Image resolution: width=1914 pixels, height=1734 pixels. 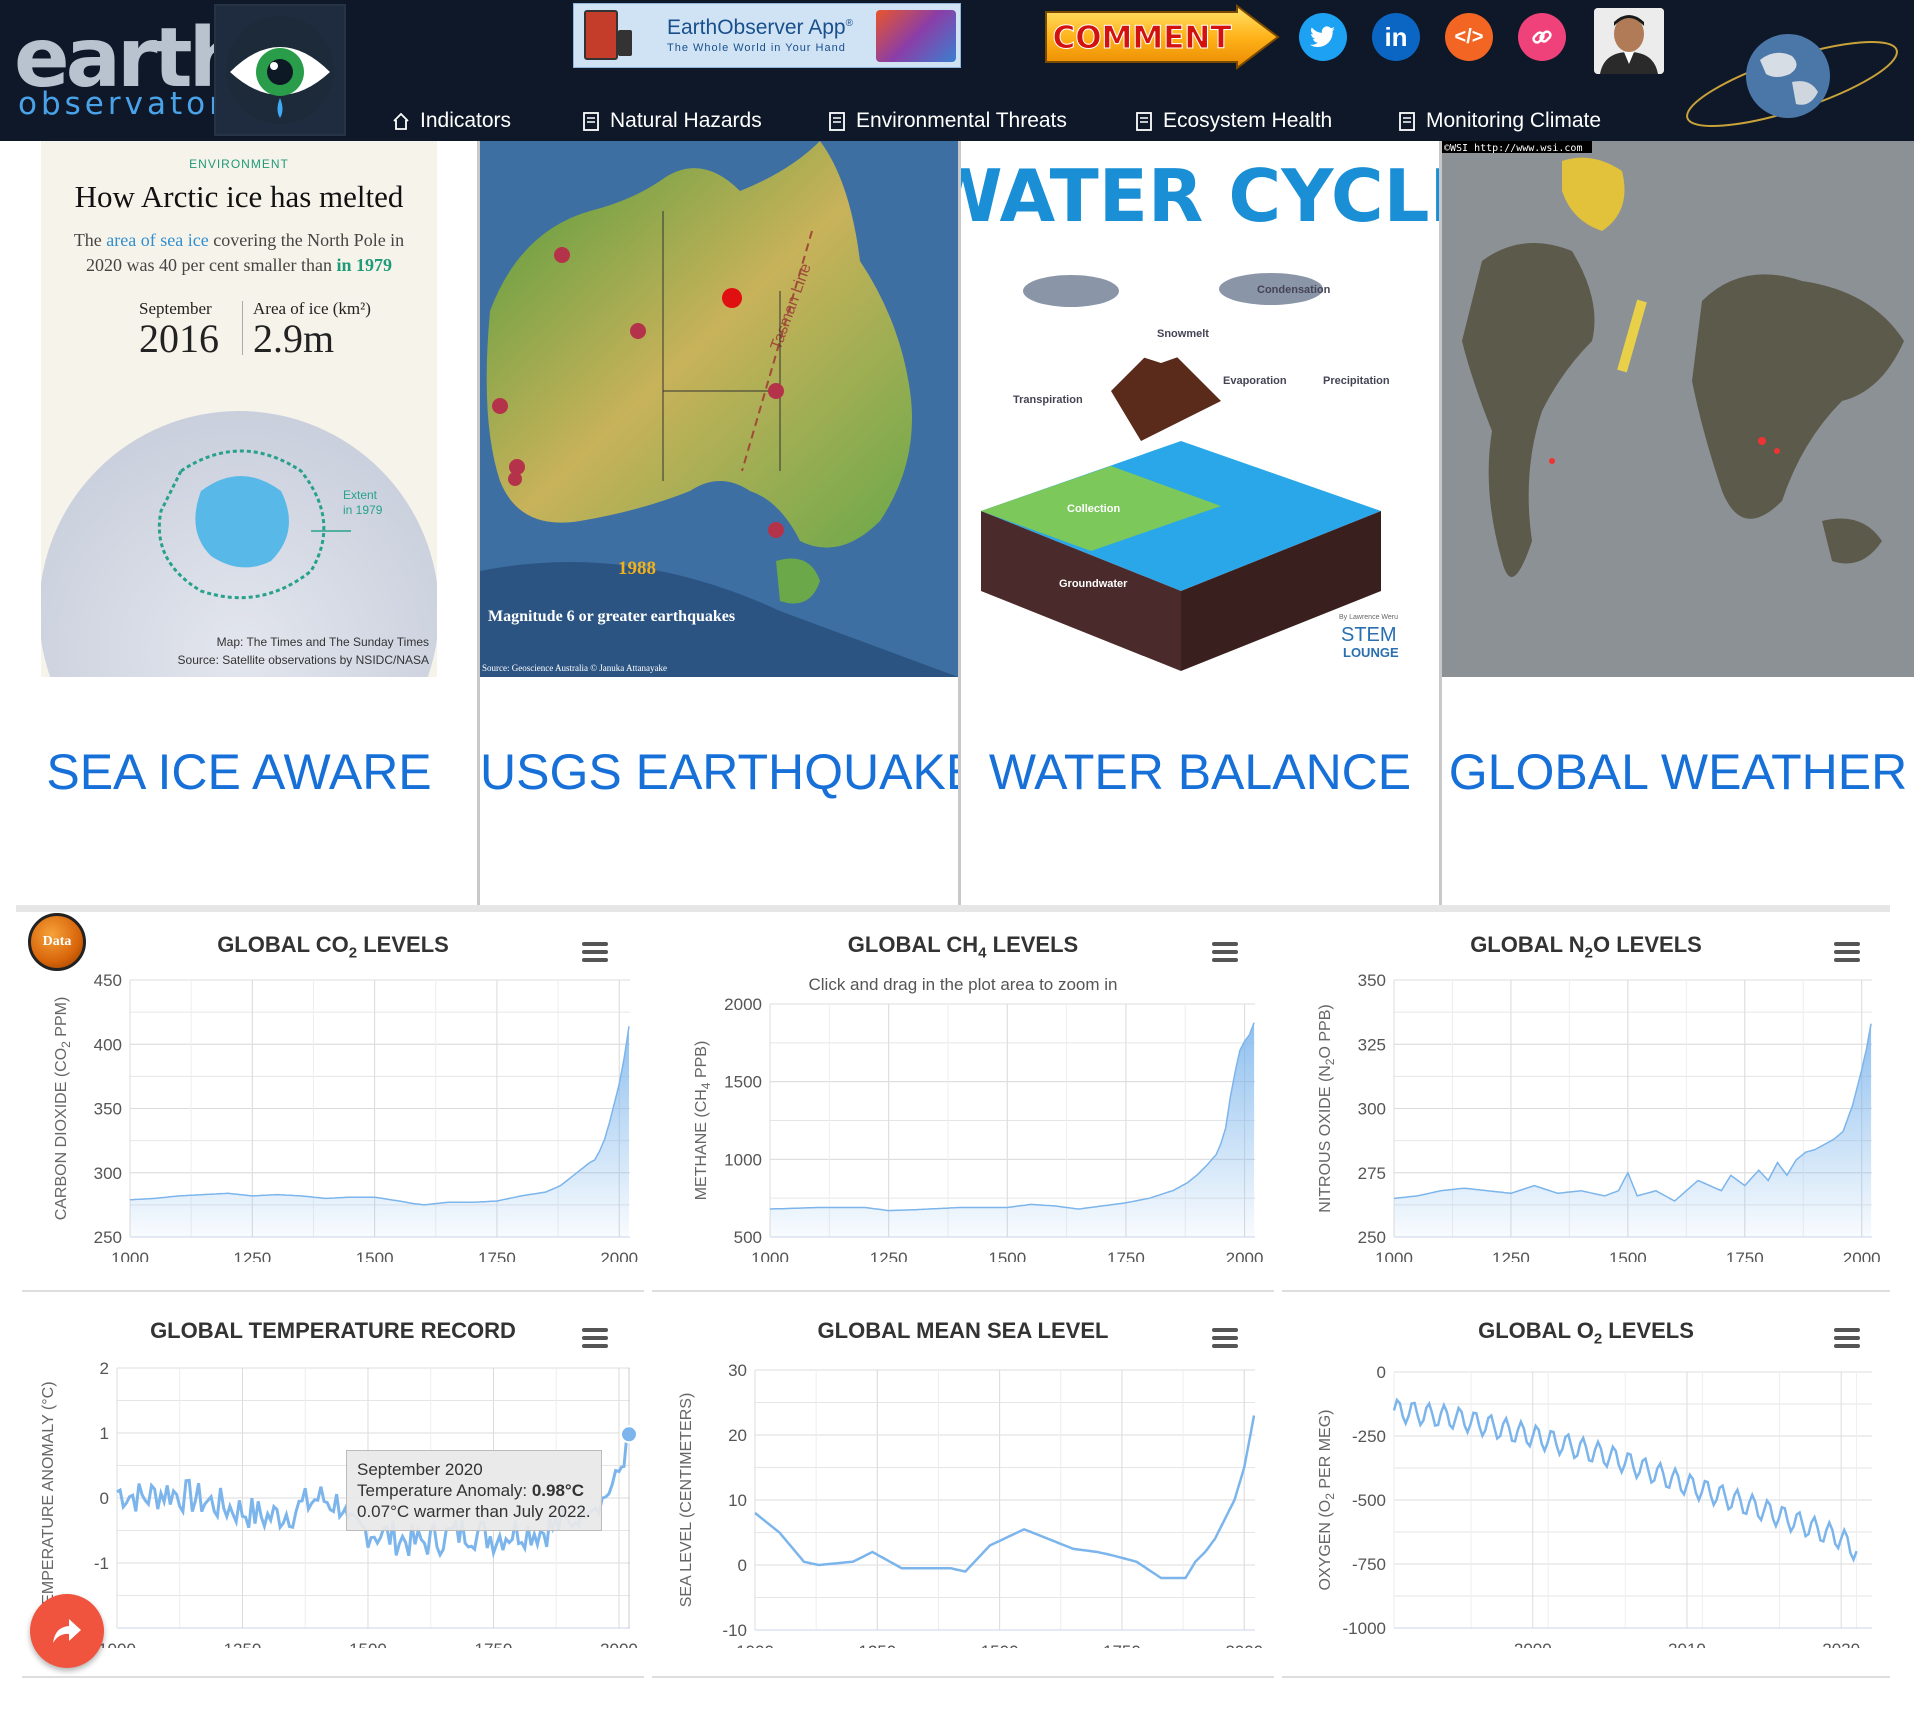 I want to click on chart-title: GLOBAL MEAN SEA LEVEL, so click(x=963, y=1332).